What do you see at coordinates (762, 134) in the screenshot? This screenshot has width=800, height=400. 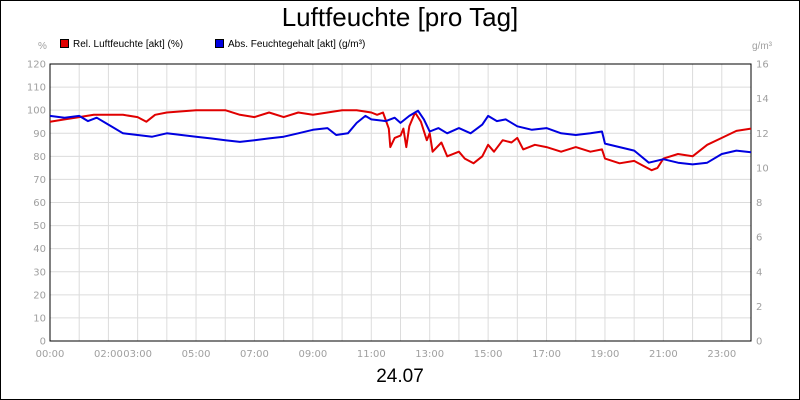 I see `right-tick-label: 12` at bounding box center [762, 134].